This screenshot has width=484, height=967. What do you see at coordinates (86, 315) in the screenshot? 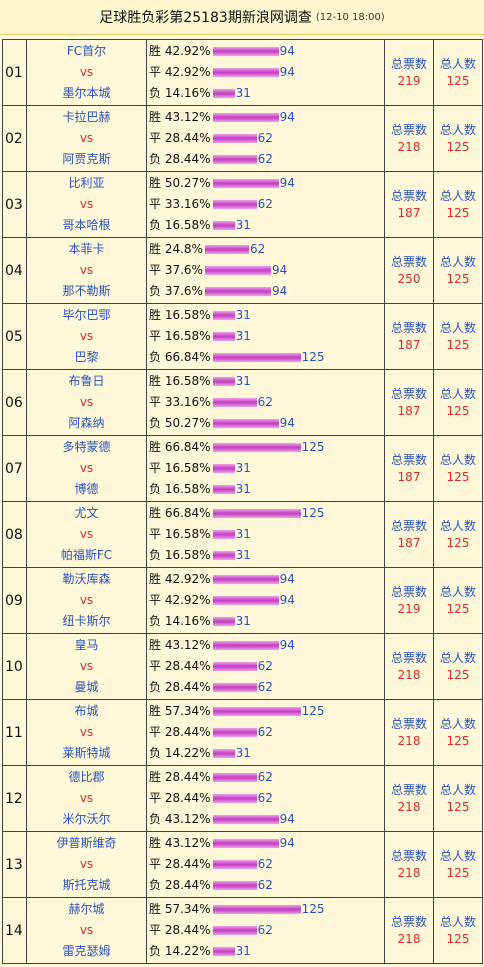
I see `home-team-link: 毕尔巴鄂` at bounding box center [86, 315].